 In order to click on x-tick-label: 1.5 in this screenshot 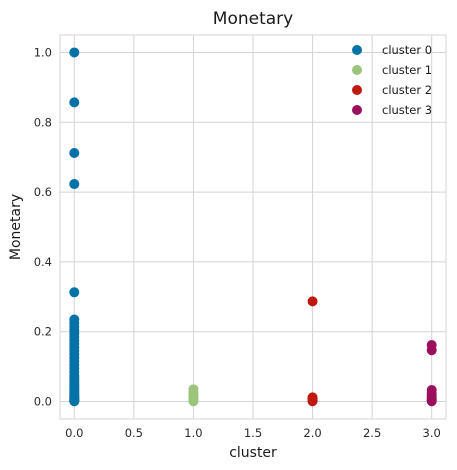, I will do `click(253, 433)`.